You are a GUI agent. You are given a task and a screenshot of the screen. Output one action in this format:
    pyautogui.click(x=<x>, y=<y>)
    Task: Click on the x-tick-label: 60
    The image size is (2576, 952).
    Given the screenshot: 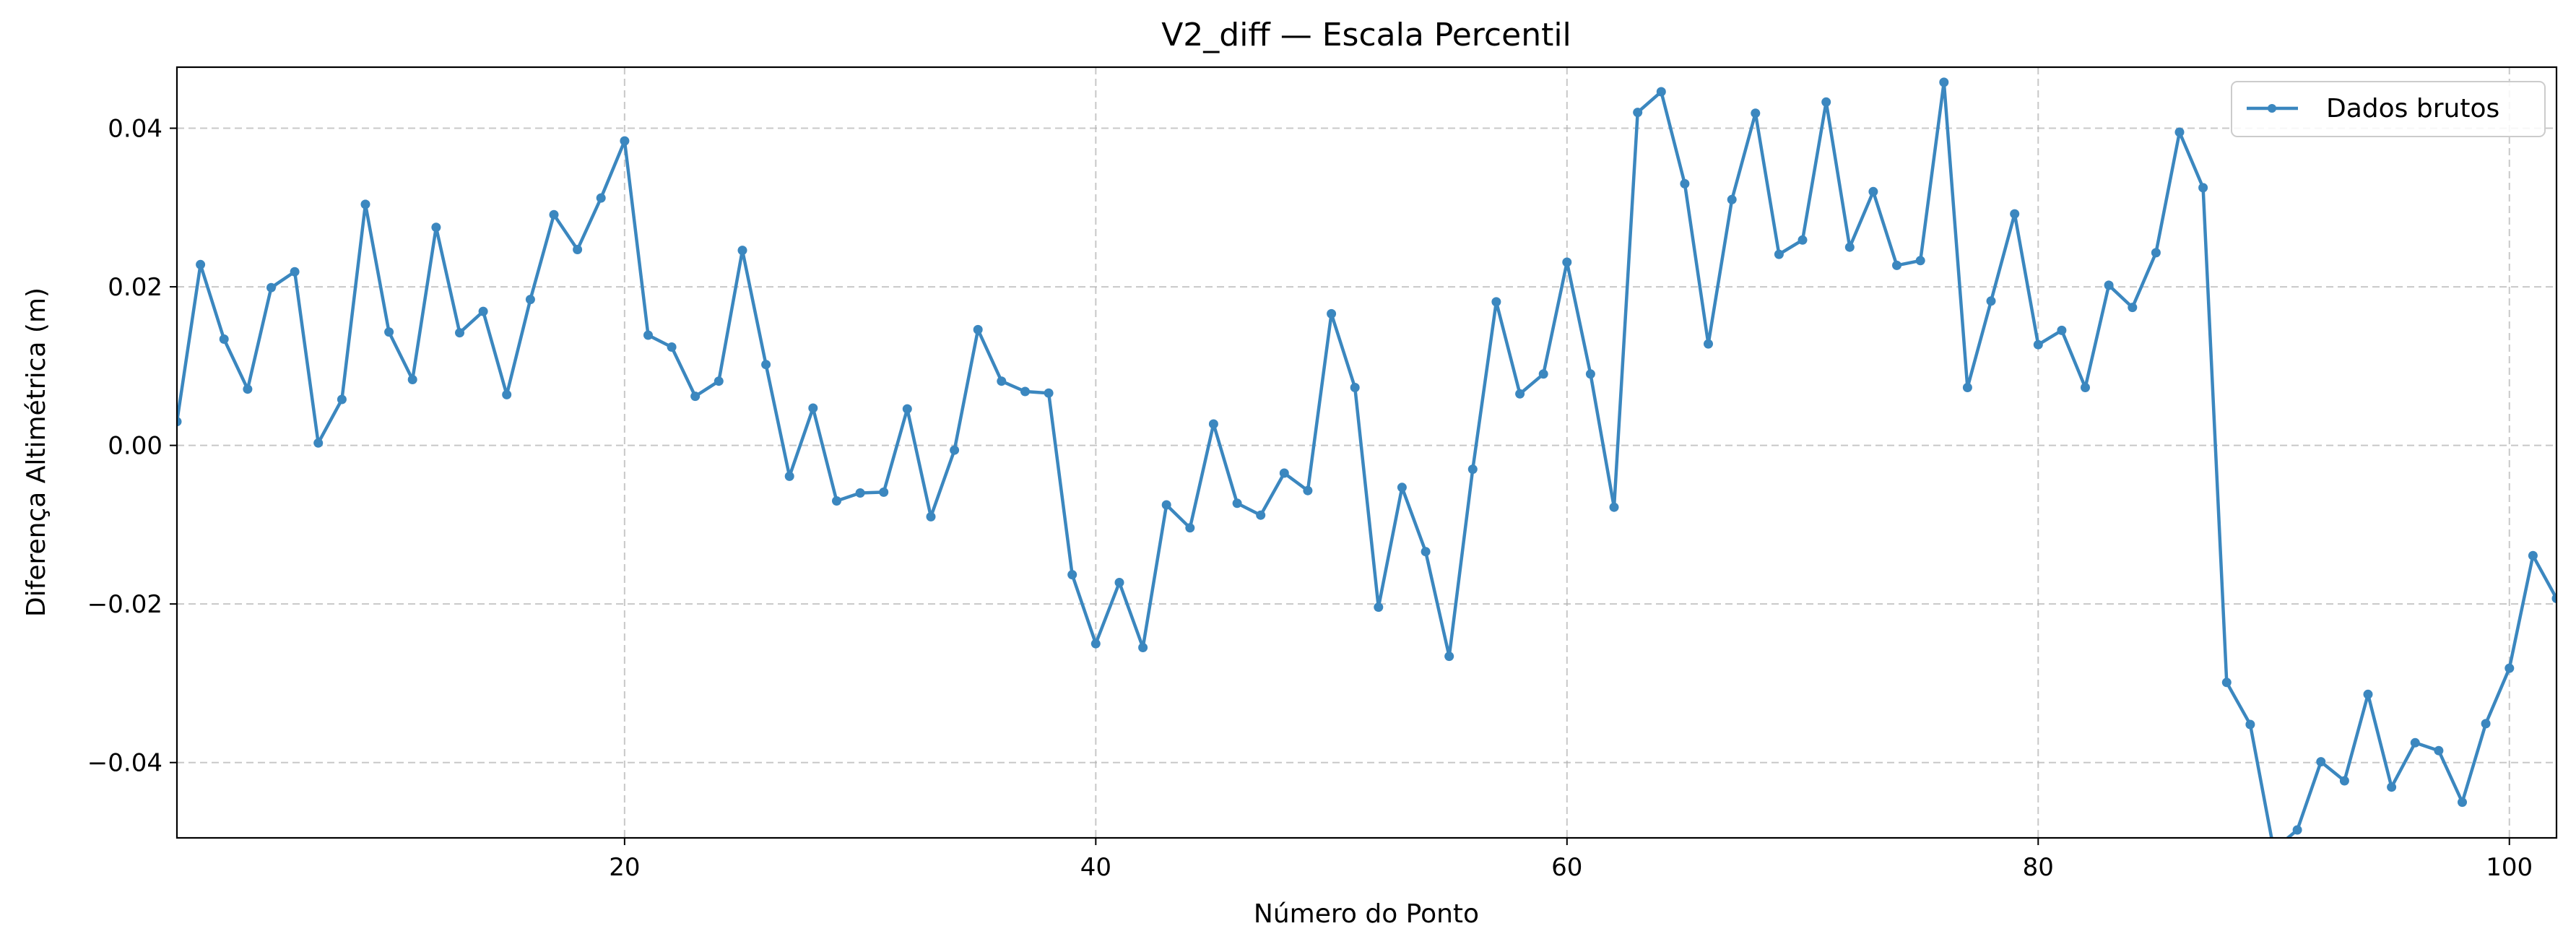 What is the action you would take?
    pyautogui.click(x=1566, y=867)
    